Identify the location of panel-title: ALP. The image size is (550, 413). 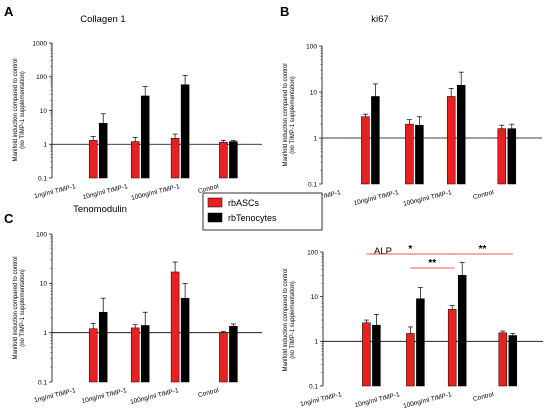
(383, 251).